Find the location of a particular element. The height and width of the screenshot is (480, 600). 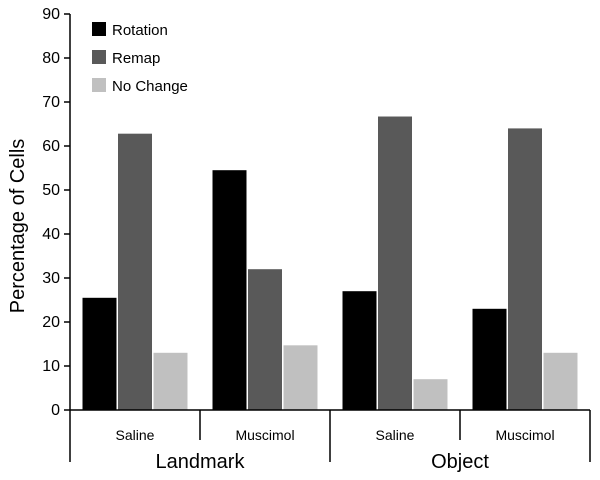

y-tick-label: 0 is located at coordinates (55, 410).